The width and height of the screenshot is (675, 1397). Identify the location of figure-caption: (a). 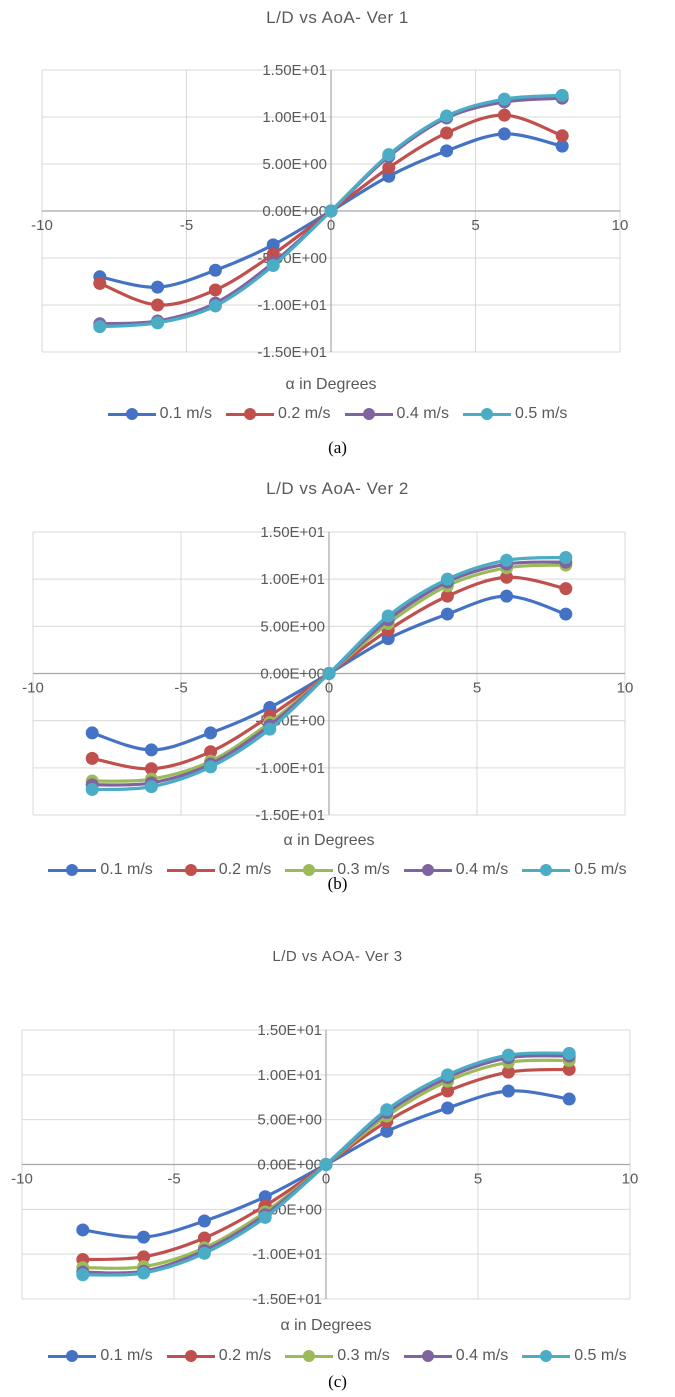
(337, 447).